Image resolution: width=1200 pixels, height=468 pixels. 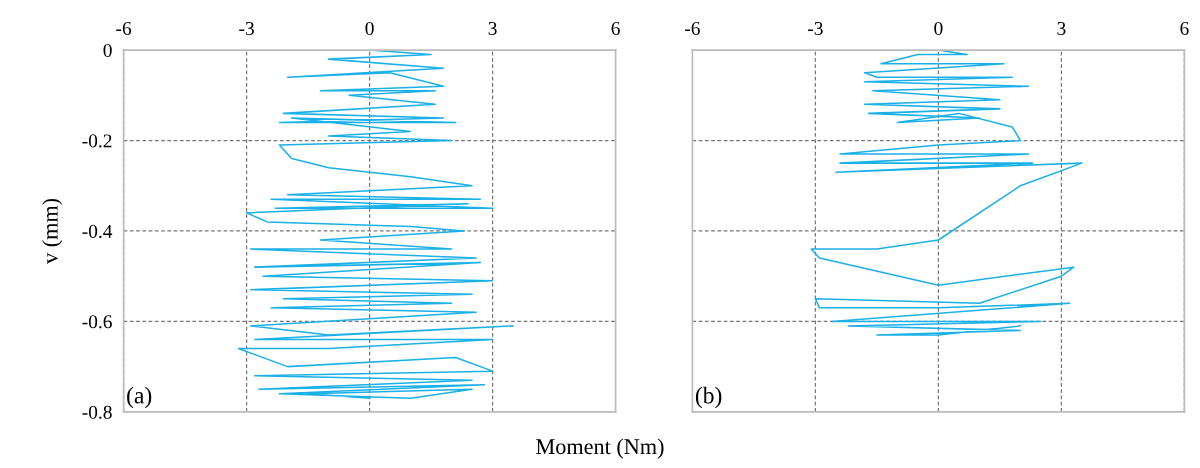 I want to click on y-tick-label: -0.8, so click(x=97, y=412).